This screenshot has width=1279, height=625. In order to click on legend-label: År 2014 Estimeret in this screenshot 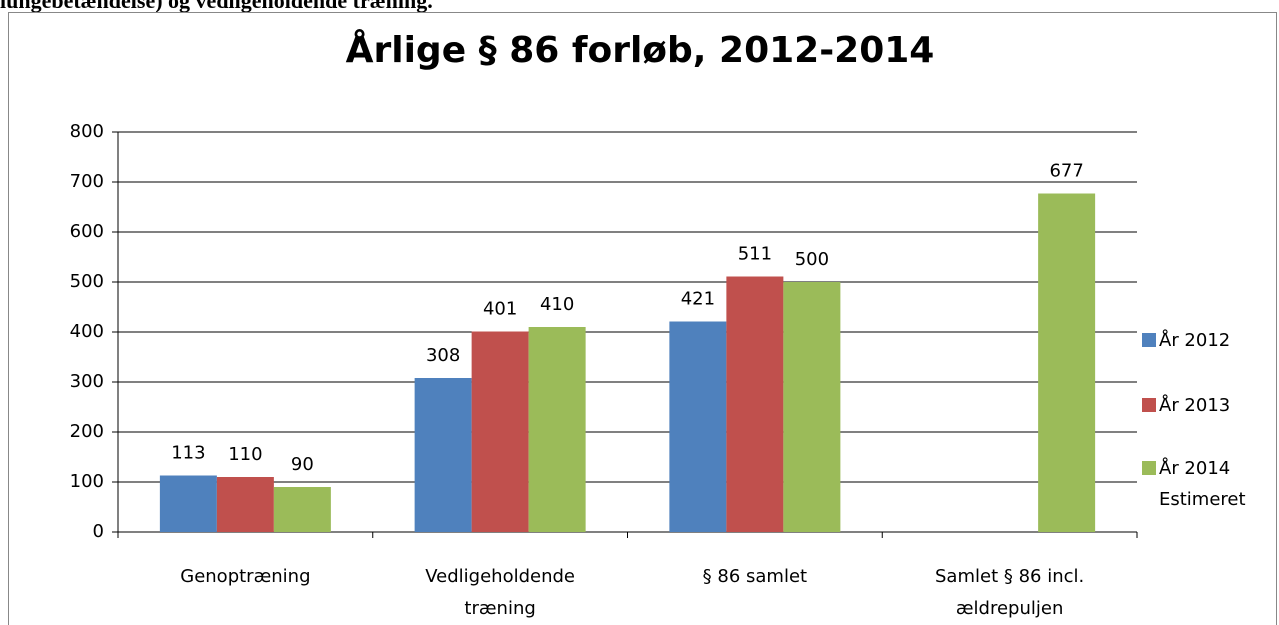, I will do `click(1202, 484)`.